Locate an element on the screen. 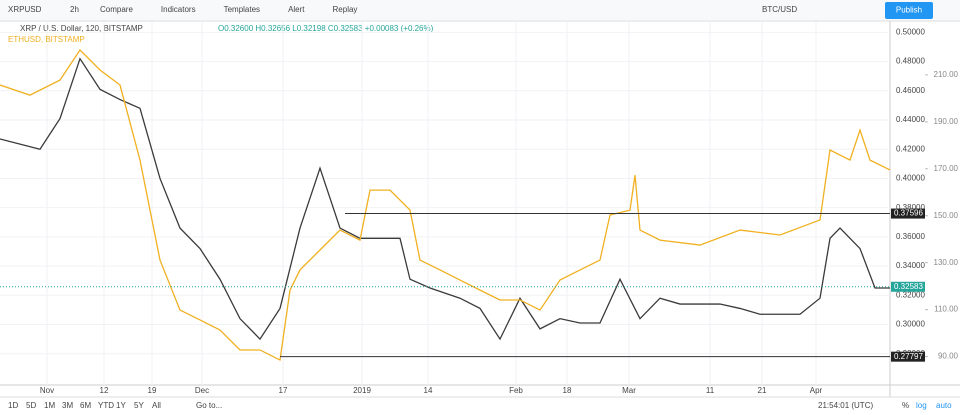 The image size is (960, 415). x-tick-label: Apr is located at coordinates (816, 390).